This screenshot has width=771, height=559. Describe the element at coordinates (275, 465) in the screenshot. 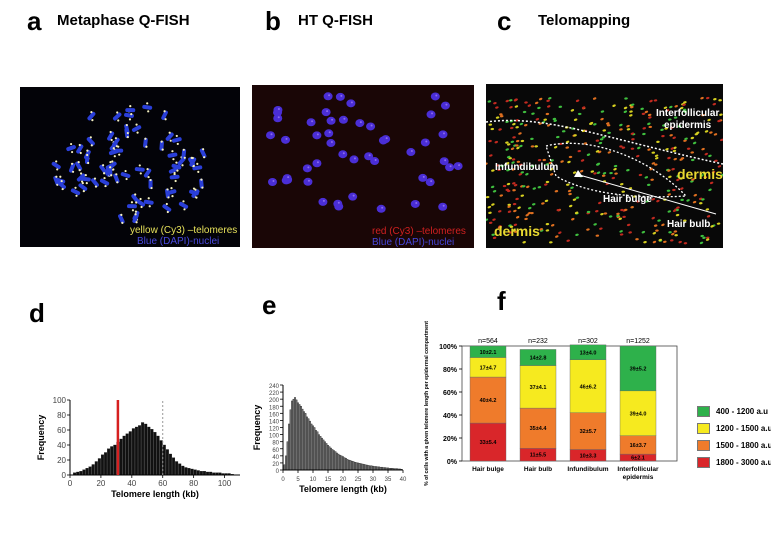

I see `y-tick-label: 20` at that location.